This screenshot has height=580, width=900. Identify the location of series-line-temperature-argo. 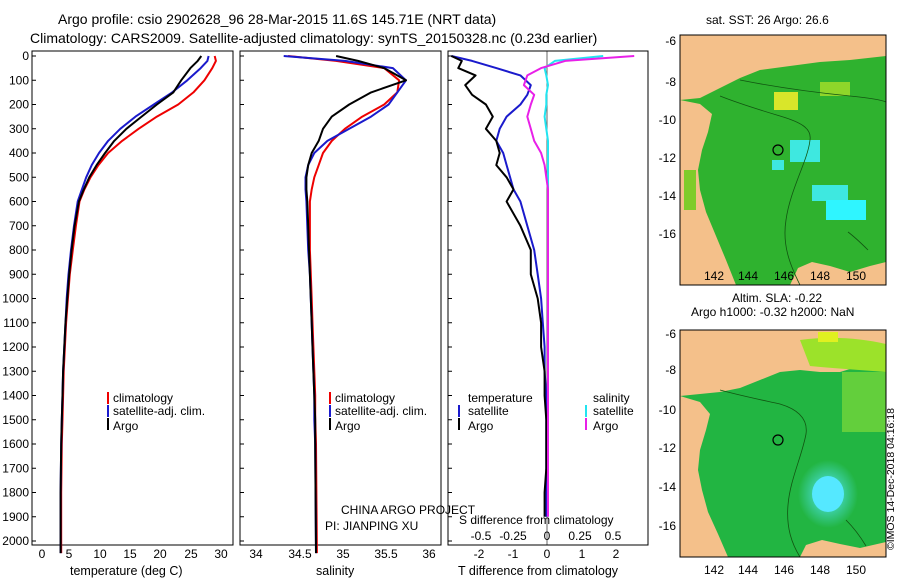
(499, 286).